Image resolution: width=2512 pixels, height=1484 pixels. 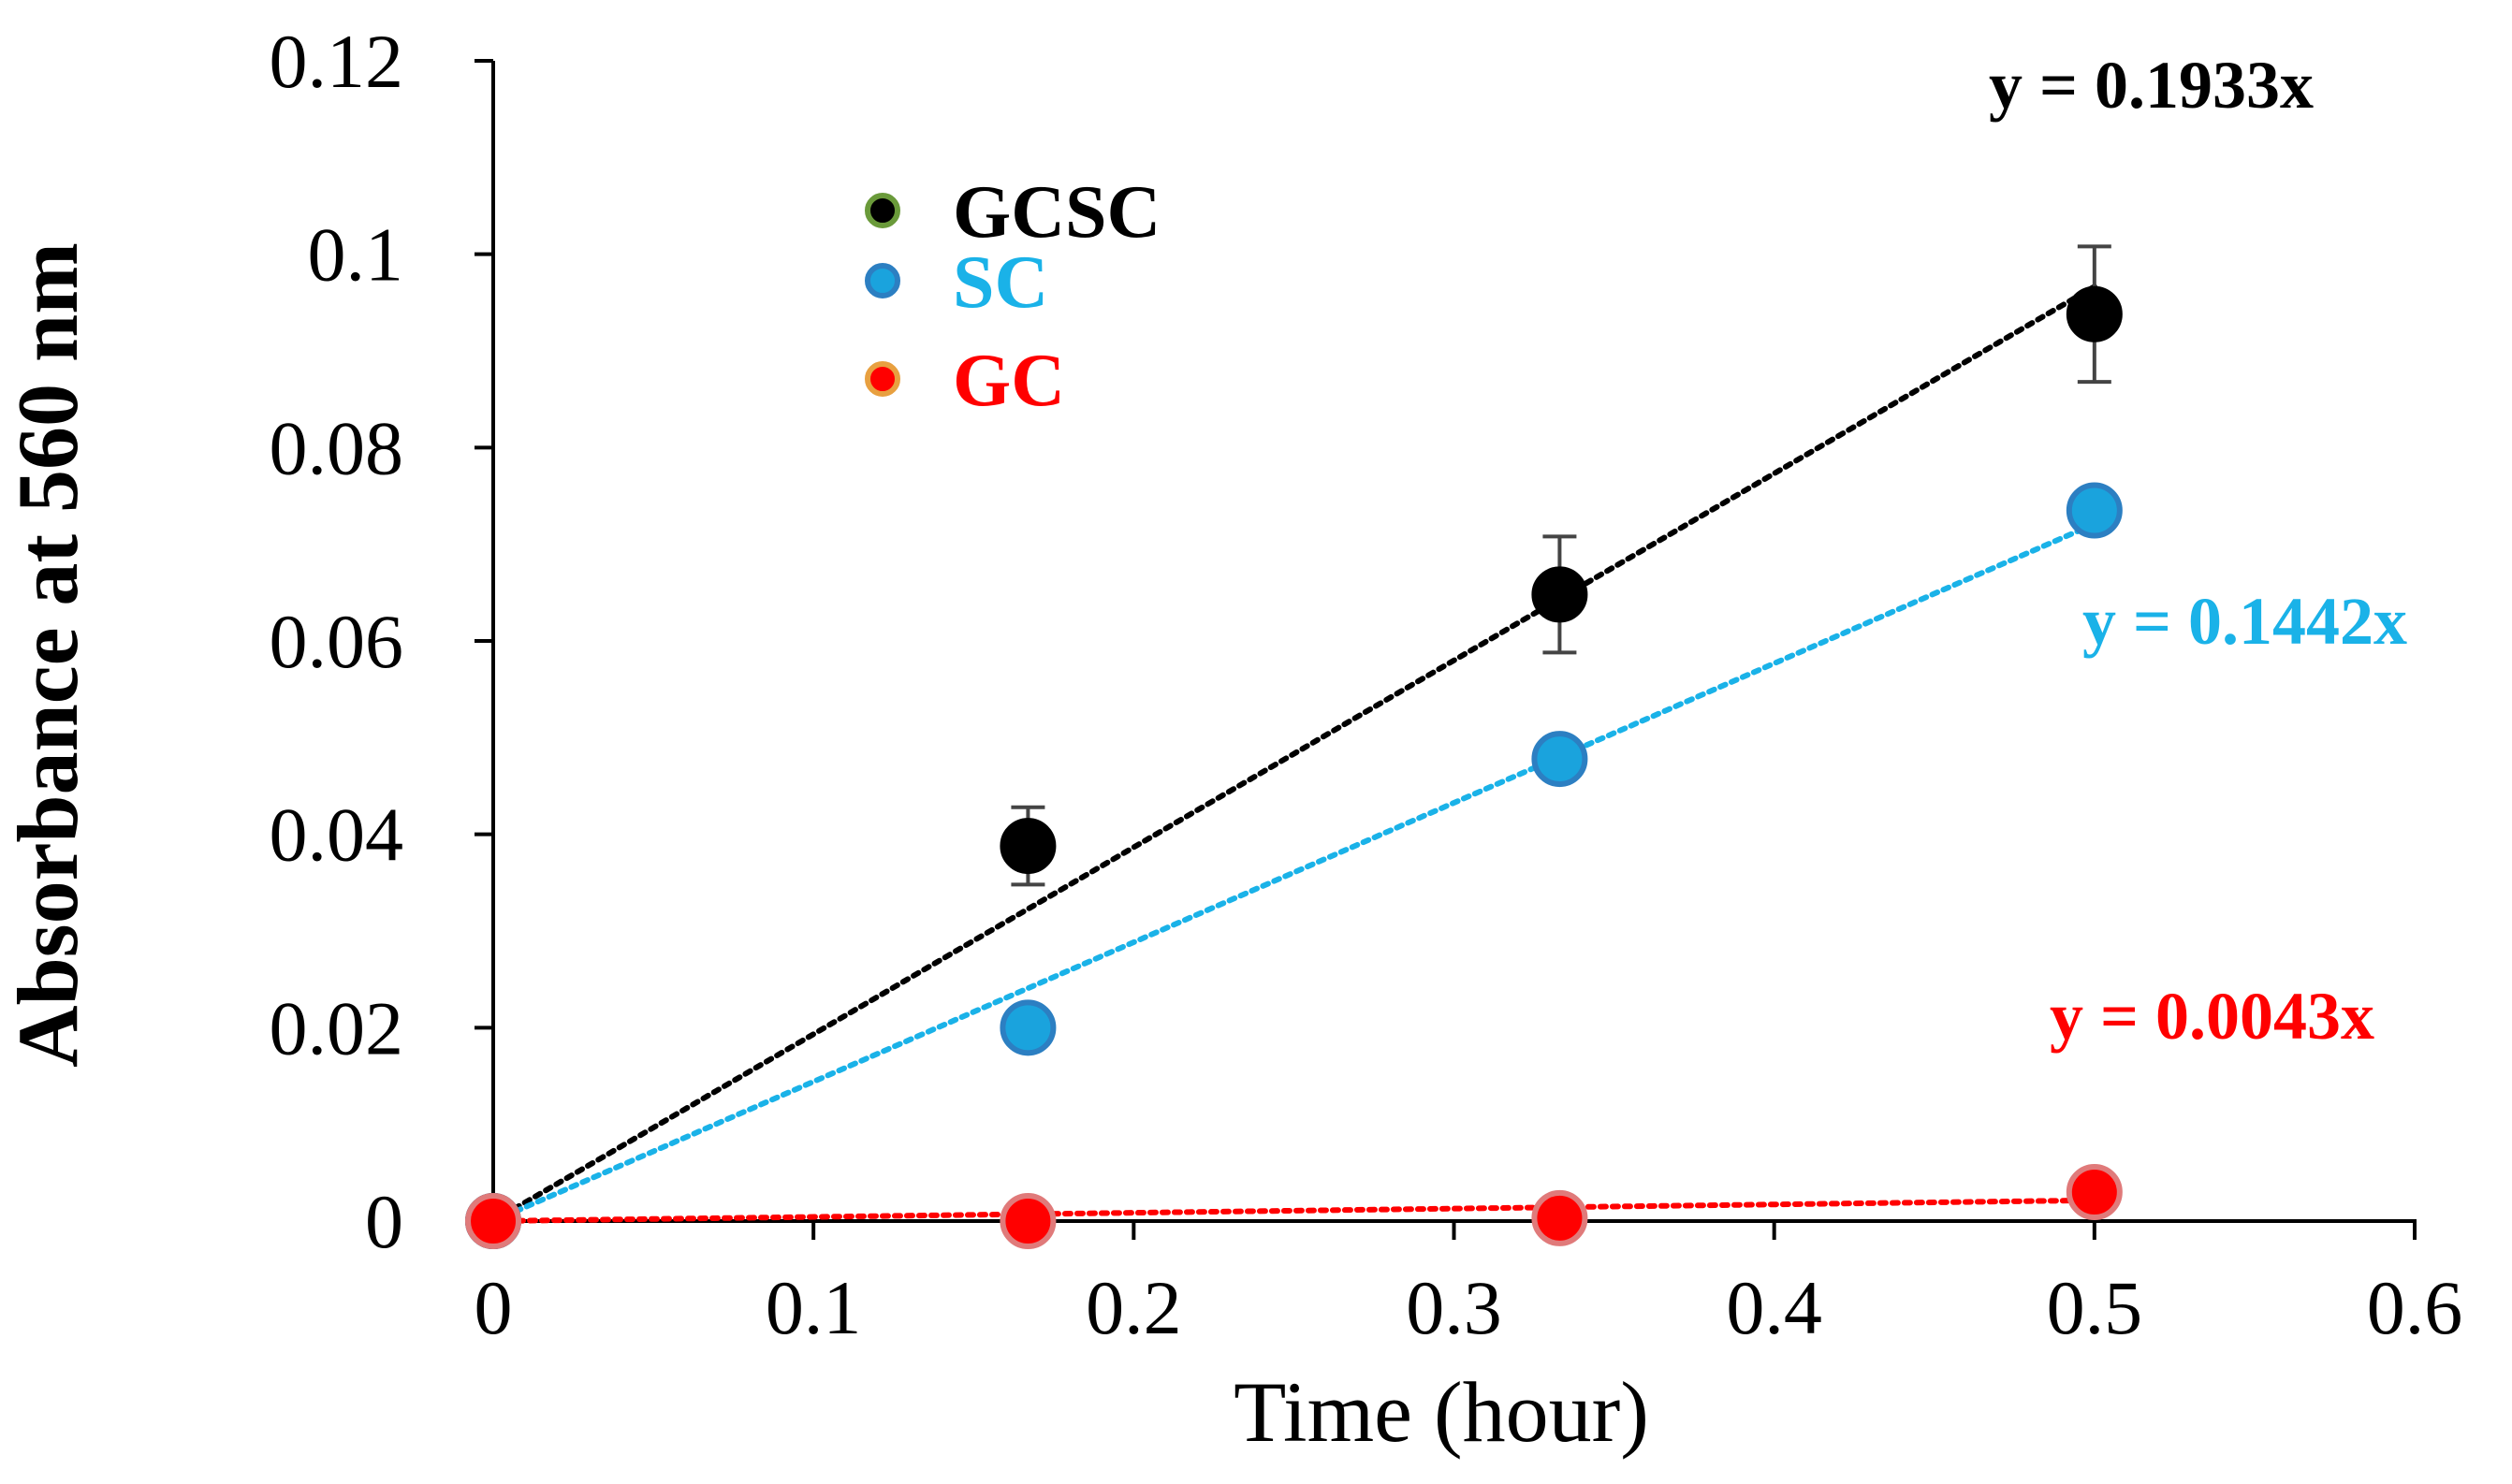 What do you see at coordinates (1293, 1210) in the screenshot?
I see `trendline-gc` at bounding box center [1293, 1210].